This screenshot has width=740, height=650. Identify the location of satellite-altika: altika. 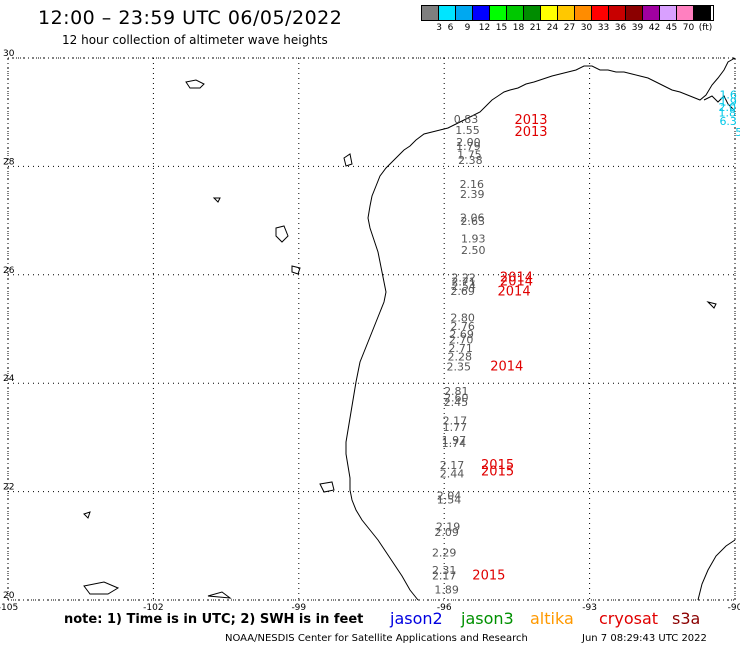
(552, 618).